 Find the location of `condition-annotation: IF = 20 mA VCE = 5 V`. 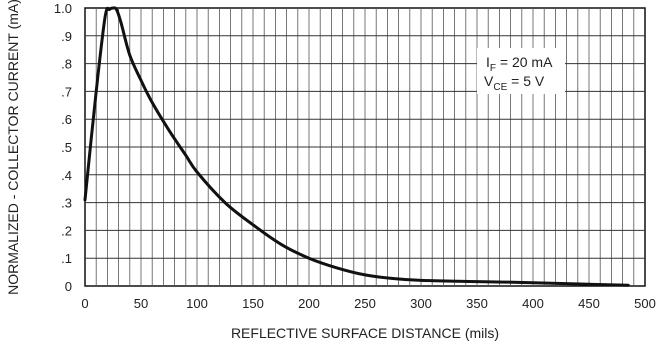

condition-annotation: IF = 20 mA VCE = 5 V is located at coordinates (521, 71).